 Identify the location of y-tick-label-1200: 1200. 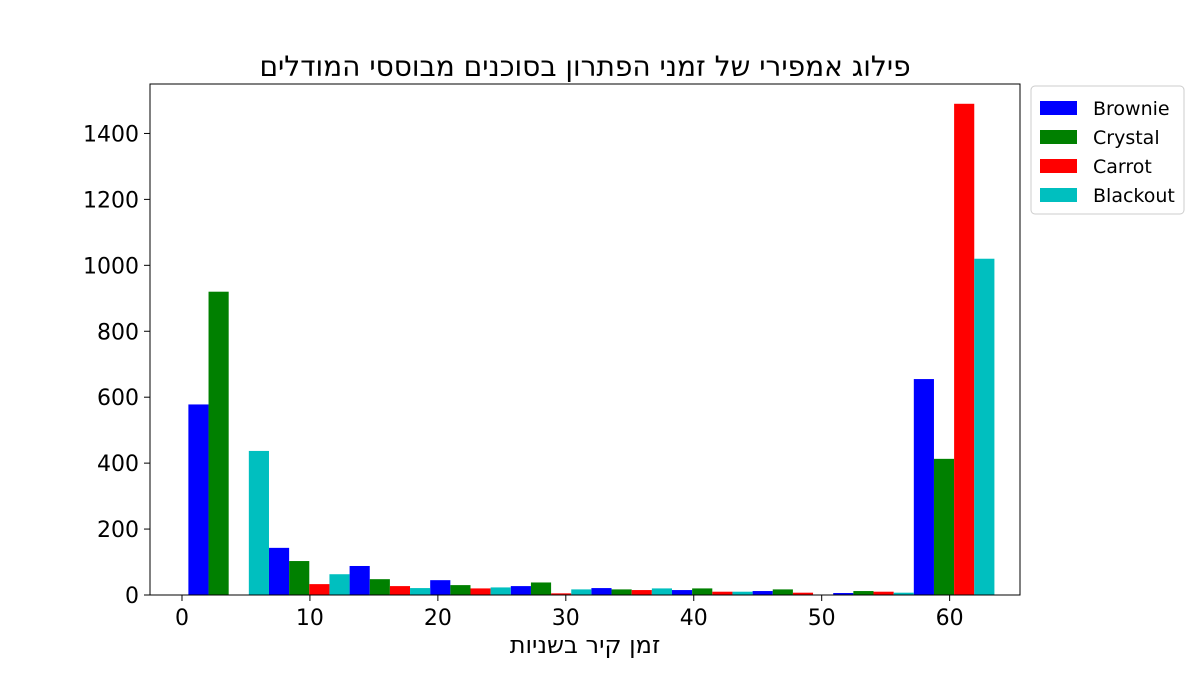
(111, 200).